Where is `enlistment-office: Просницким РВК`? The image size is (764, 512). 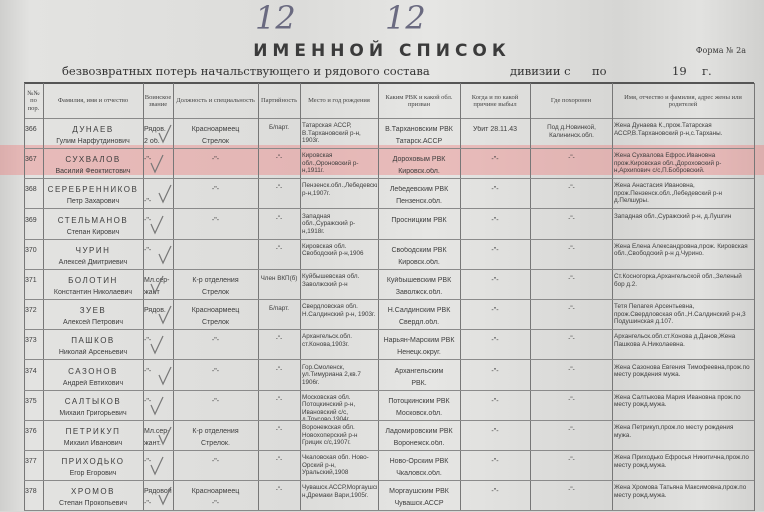 enlistment-office: Просницким РВК is located at coordinates (419, 220).